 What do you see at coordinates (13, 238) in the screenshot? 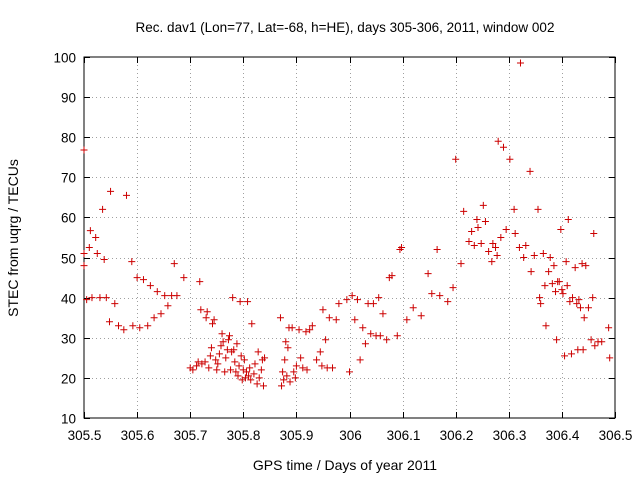
I see `y-axis-label: STEC from uqrg / TECUs` at bounding box center [13, 238].